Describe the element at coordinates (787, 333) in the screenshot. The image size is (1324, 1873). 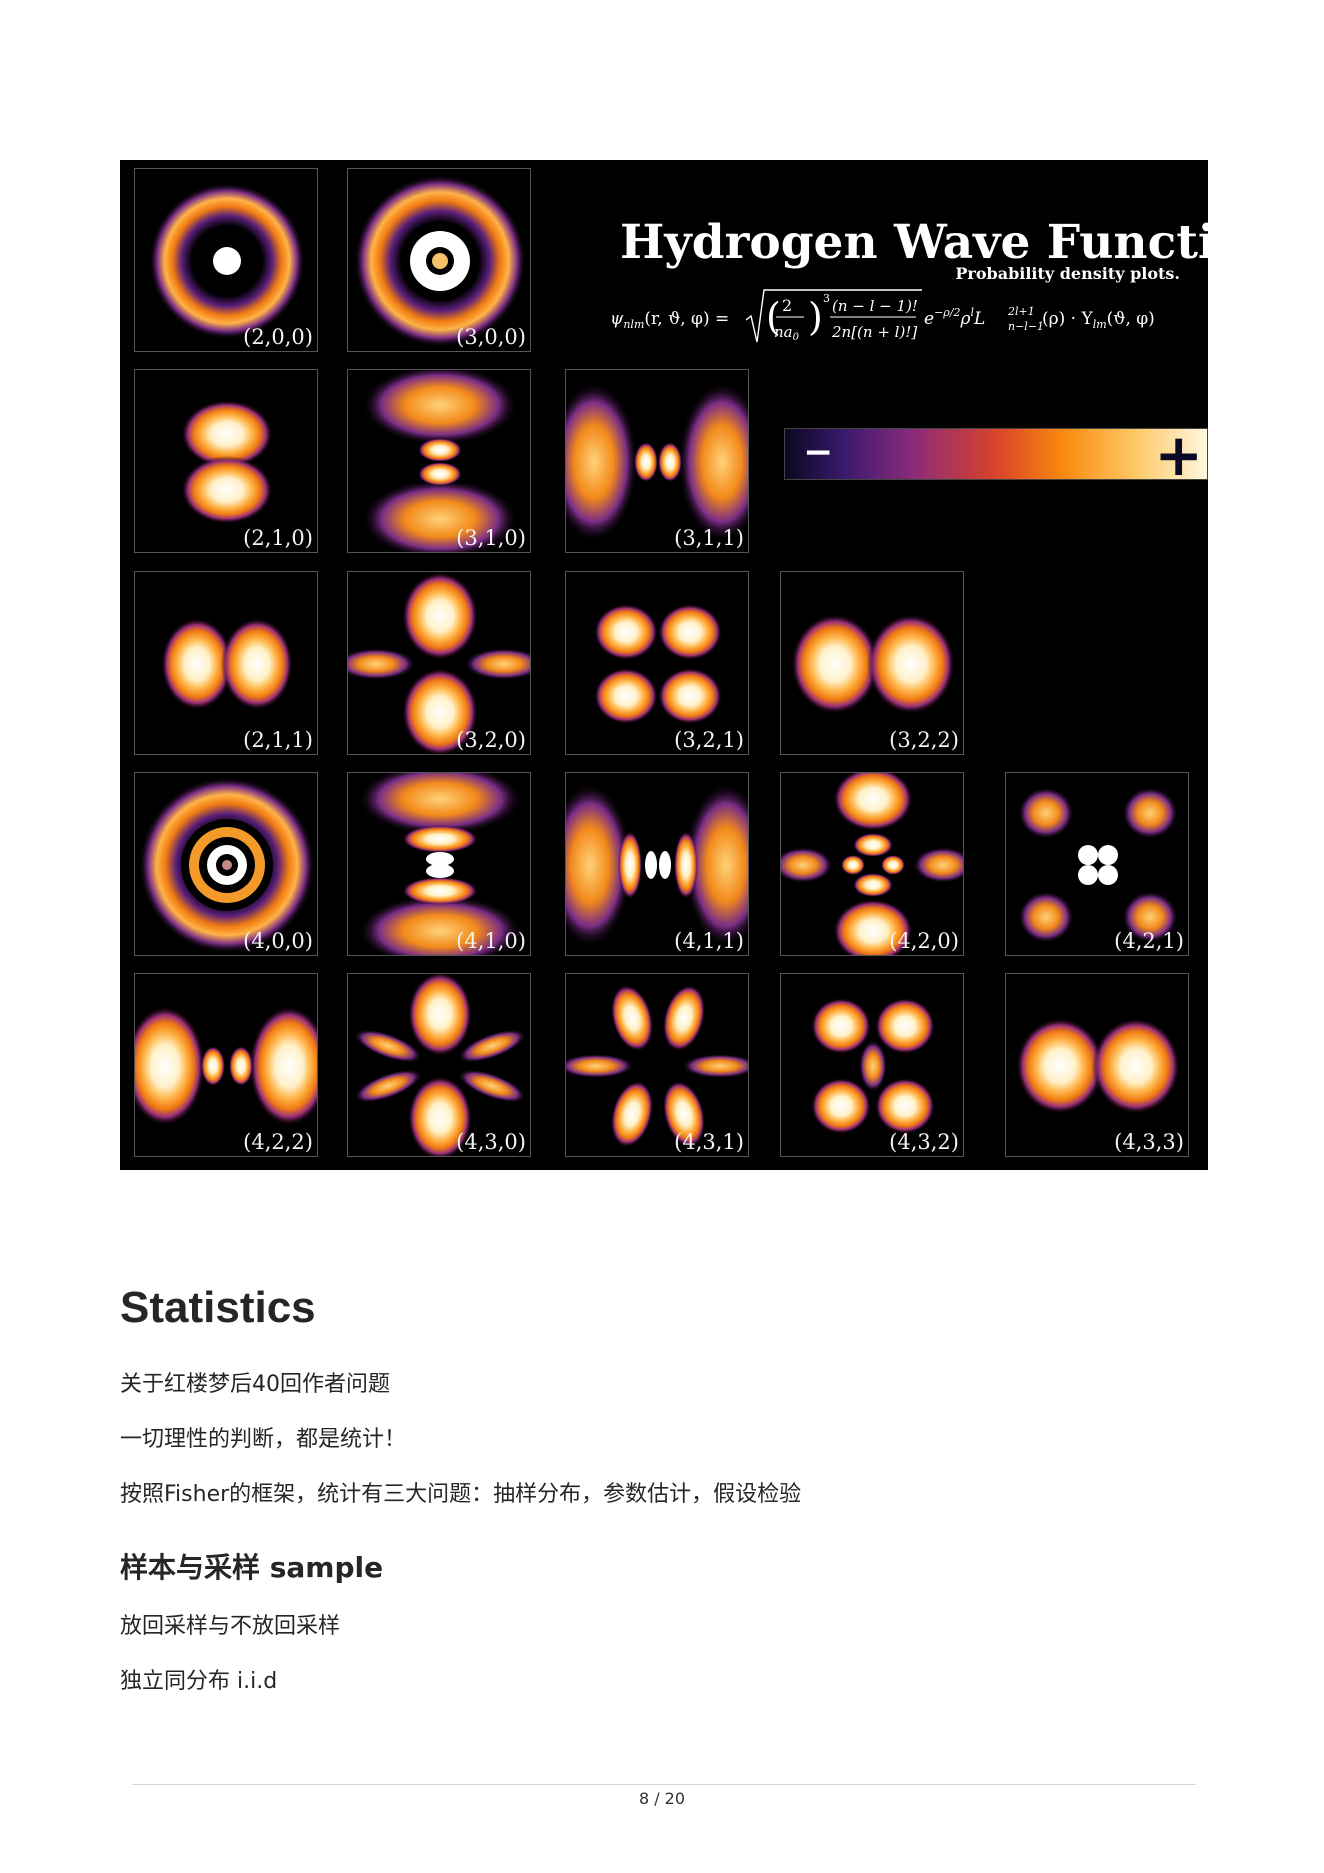
I see `svg-text: na0` at that location.